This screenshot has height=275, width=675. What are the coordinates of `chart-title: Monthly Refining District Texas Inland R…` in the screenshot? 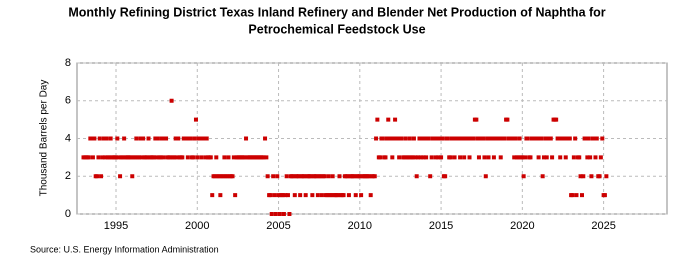 It's located at (336, 12).